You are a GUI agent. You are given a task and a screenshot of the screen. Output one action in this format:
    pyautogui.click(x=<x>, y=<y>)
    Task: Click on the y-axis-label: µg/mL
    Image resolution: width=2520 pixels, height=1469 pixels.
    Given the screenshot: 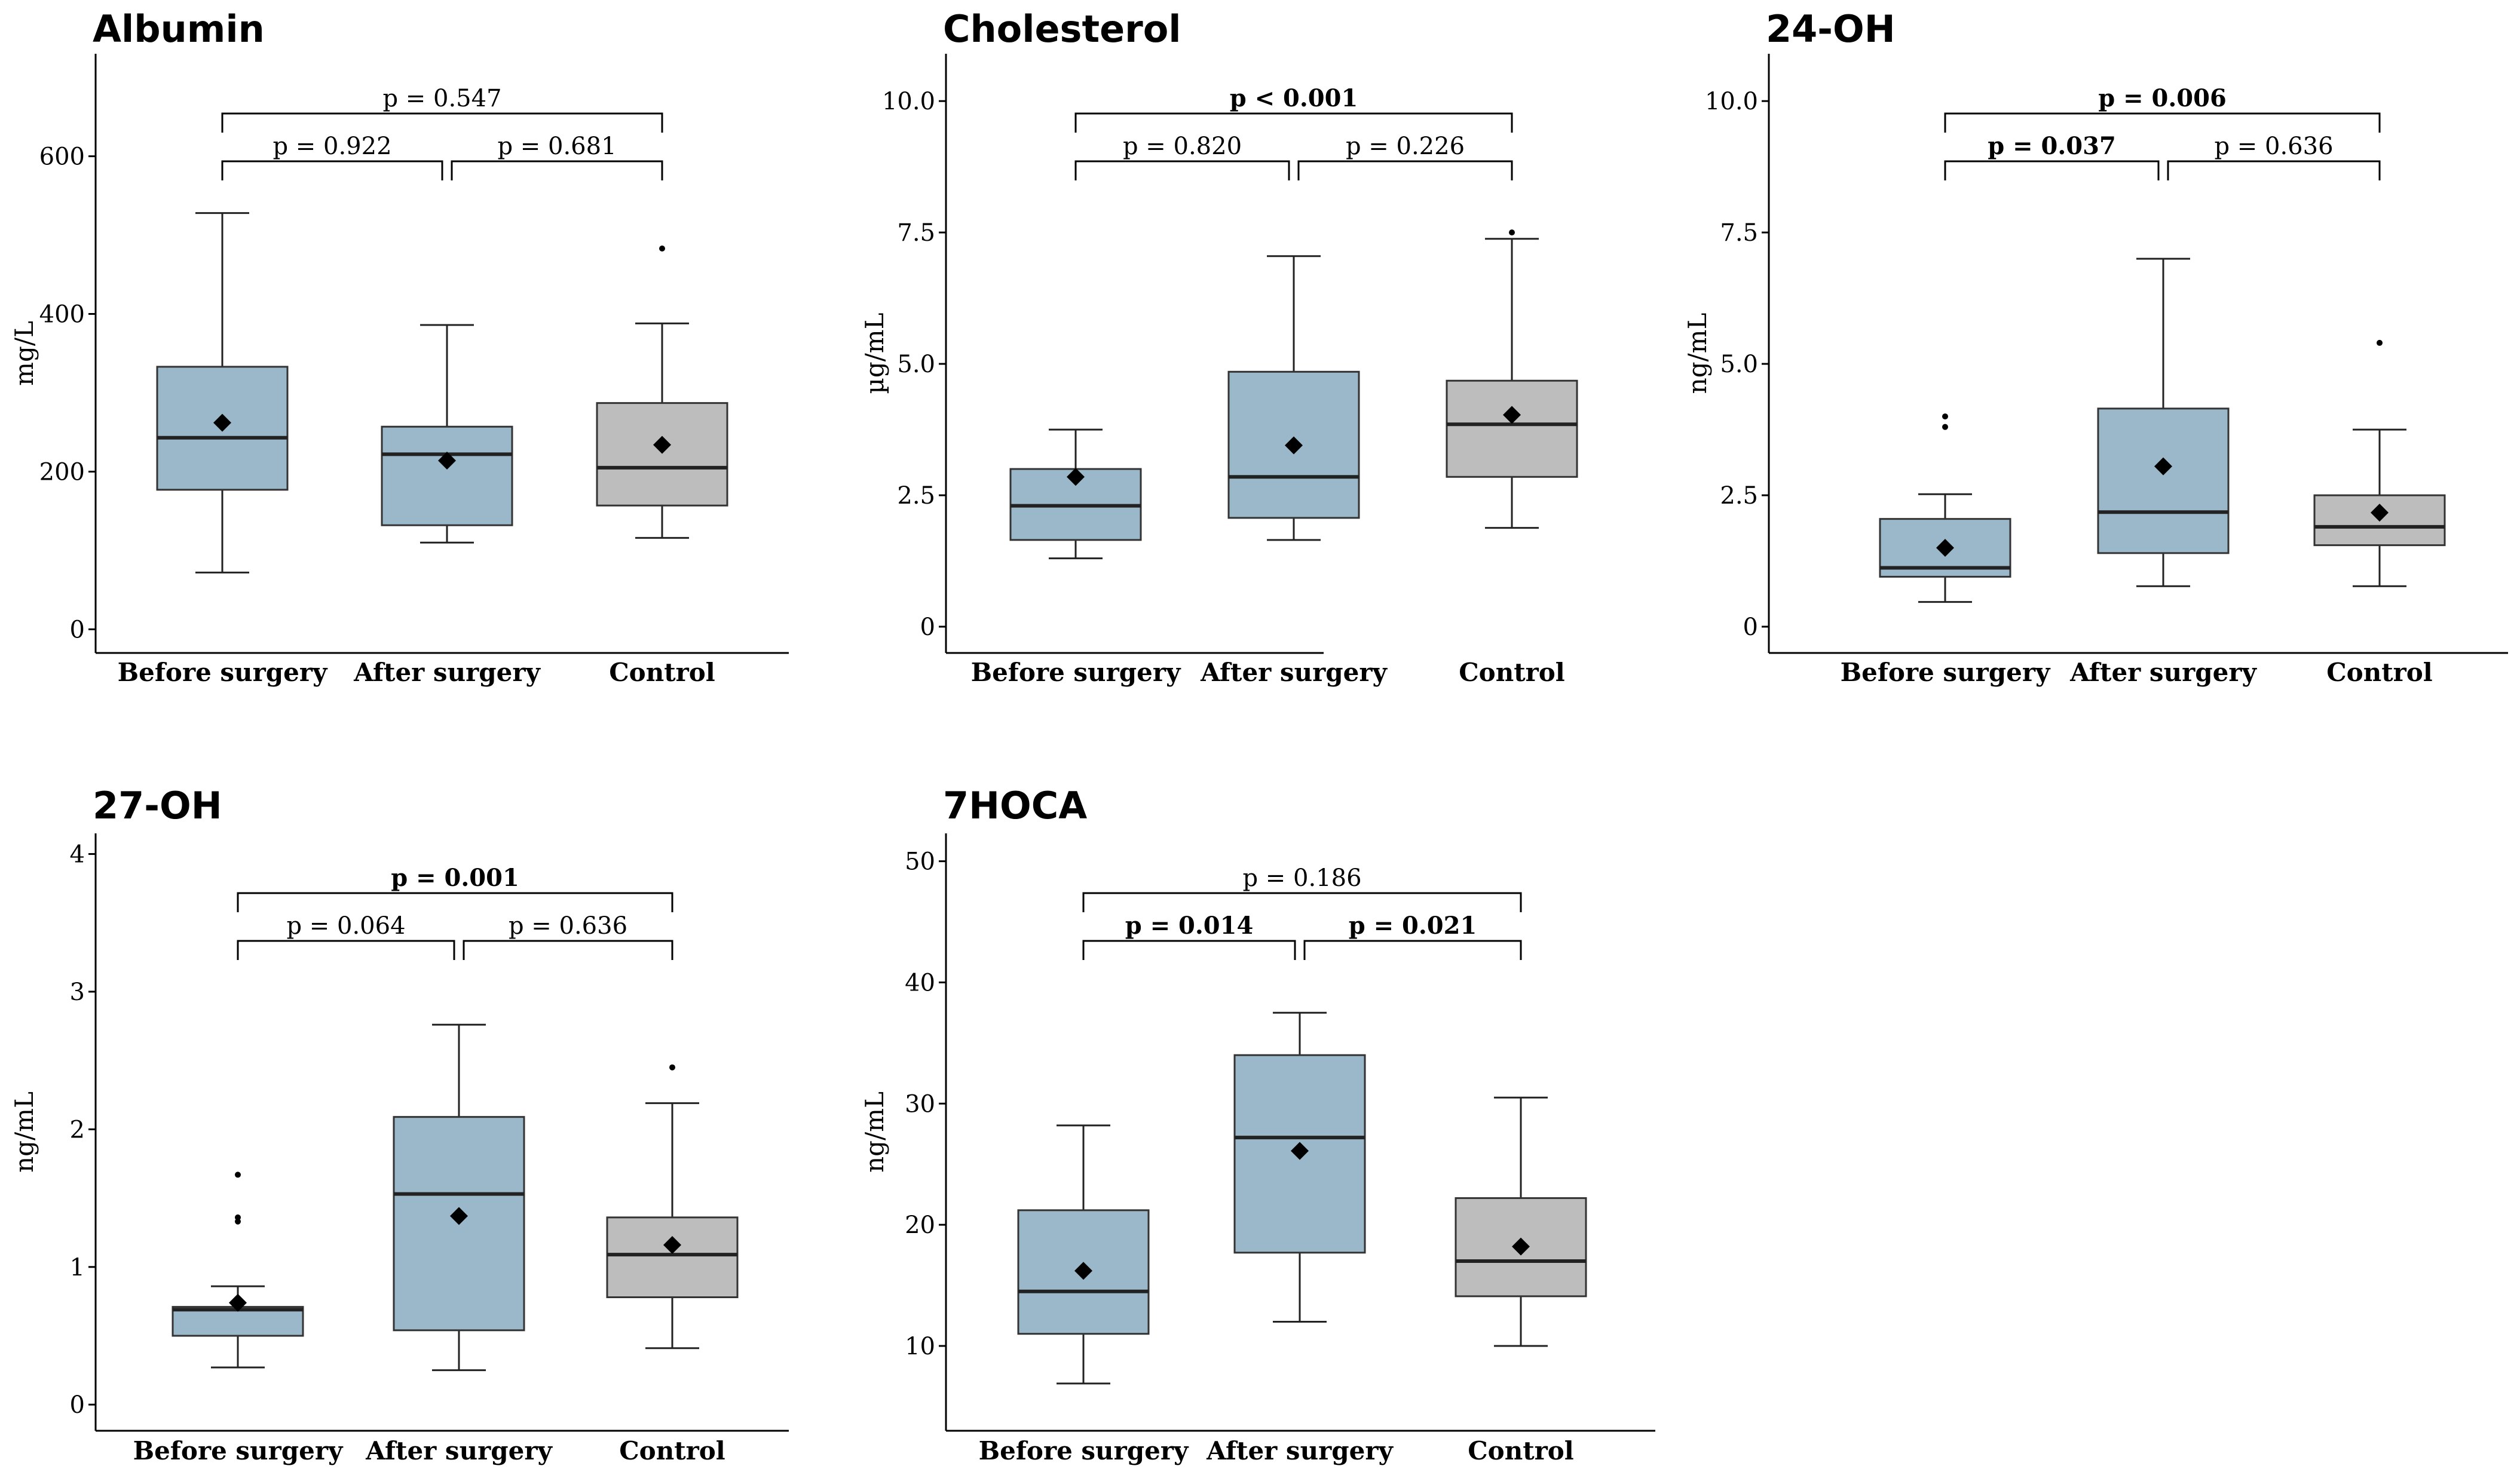 What is the action you would take?
    pyautogui.click(x=874, y=353)
    